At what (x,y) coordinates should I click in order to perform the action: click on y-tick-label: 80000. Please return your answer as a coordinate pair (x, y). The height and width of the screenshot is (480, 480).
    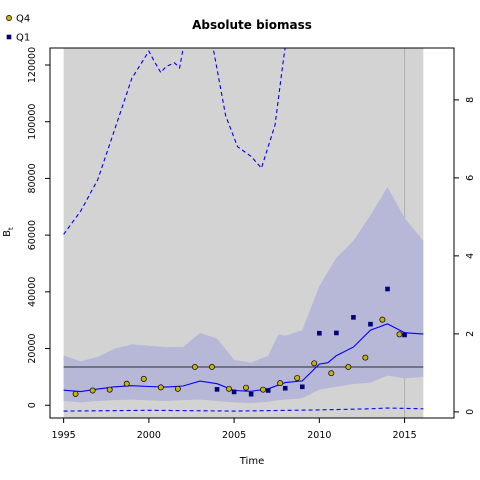
    Looking at the image, I should click on (32, 178).